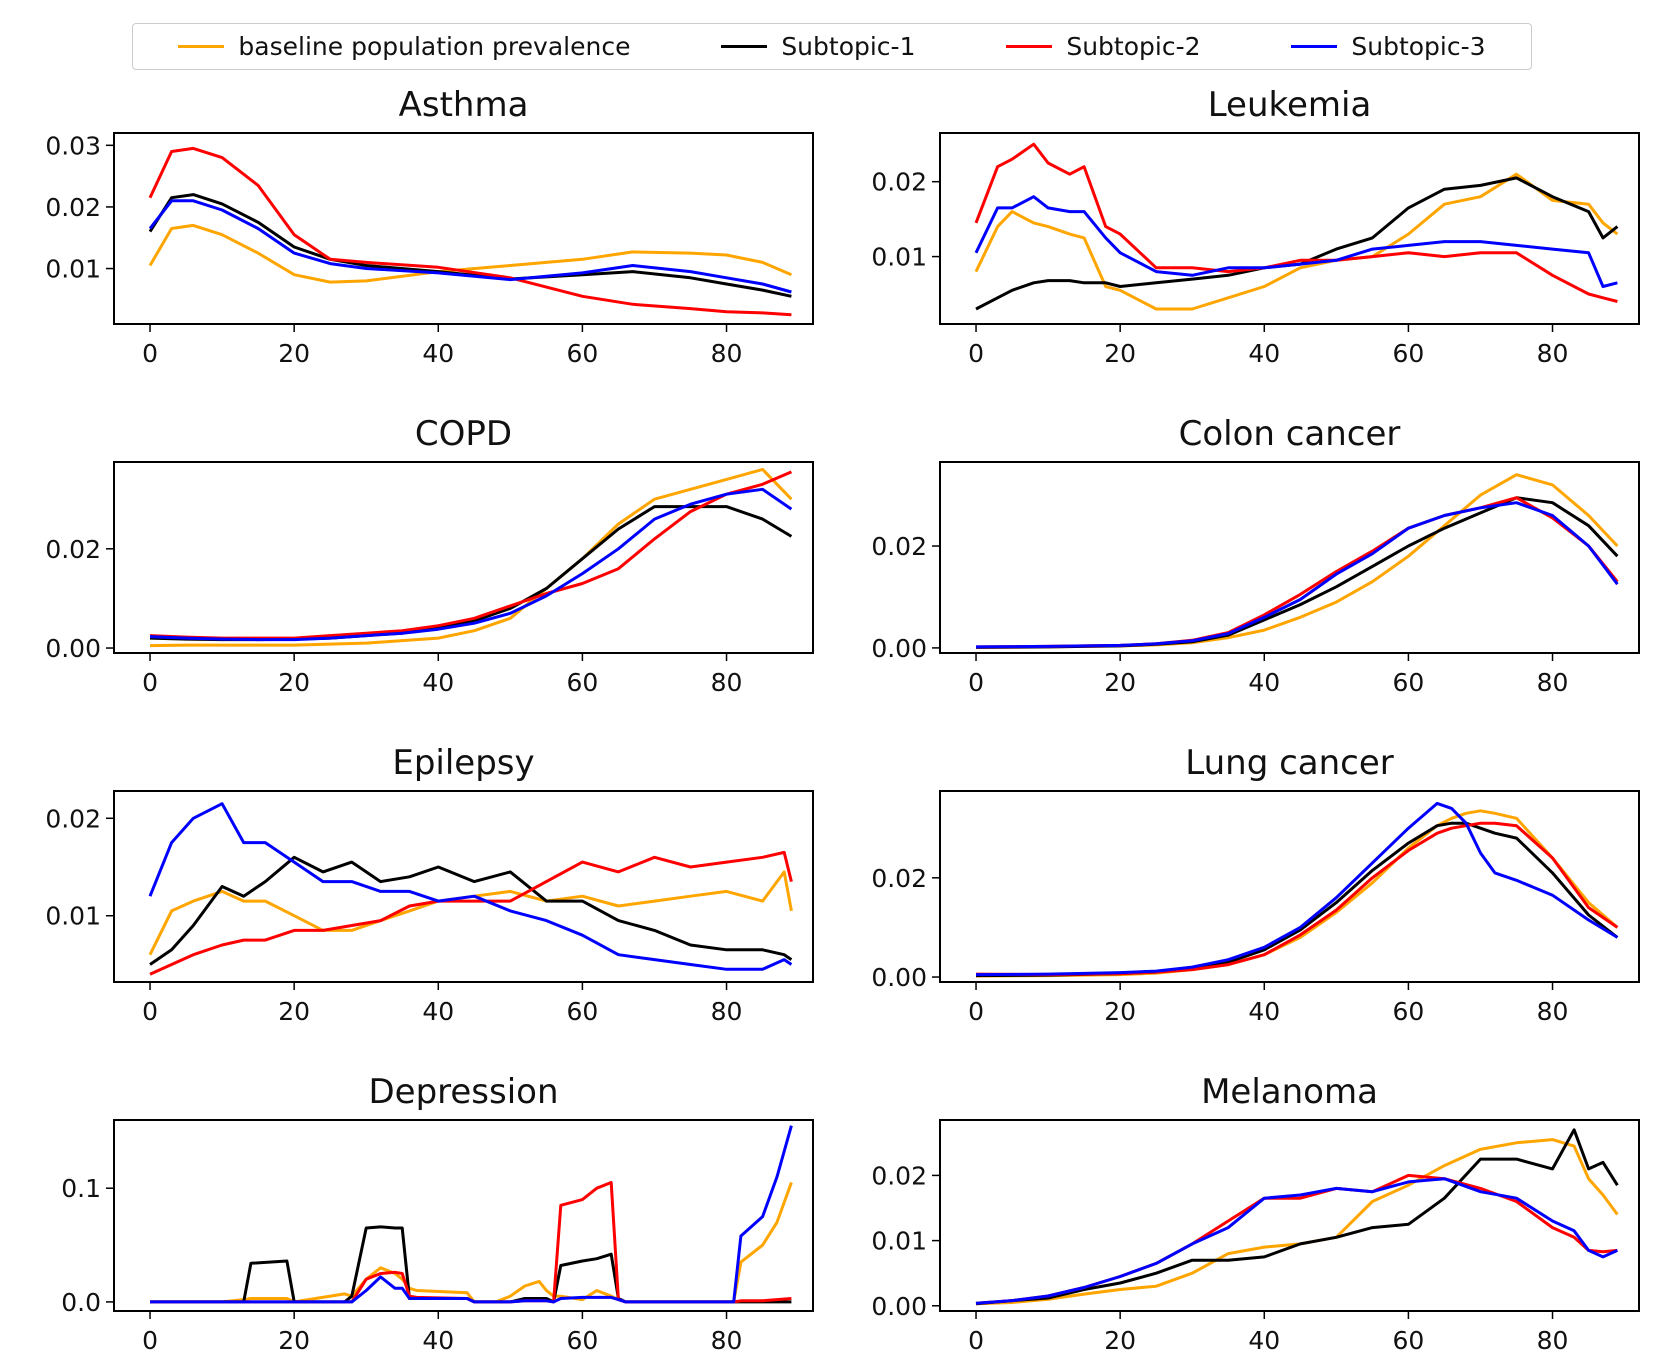  I want to click on panel-copd: COPD 0 20 40 60 80 0.00 0.02, so click(429, 555).